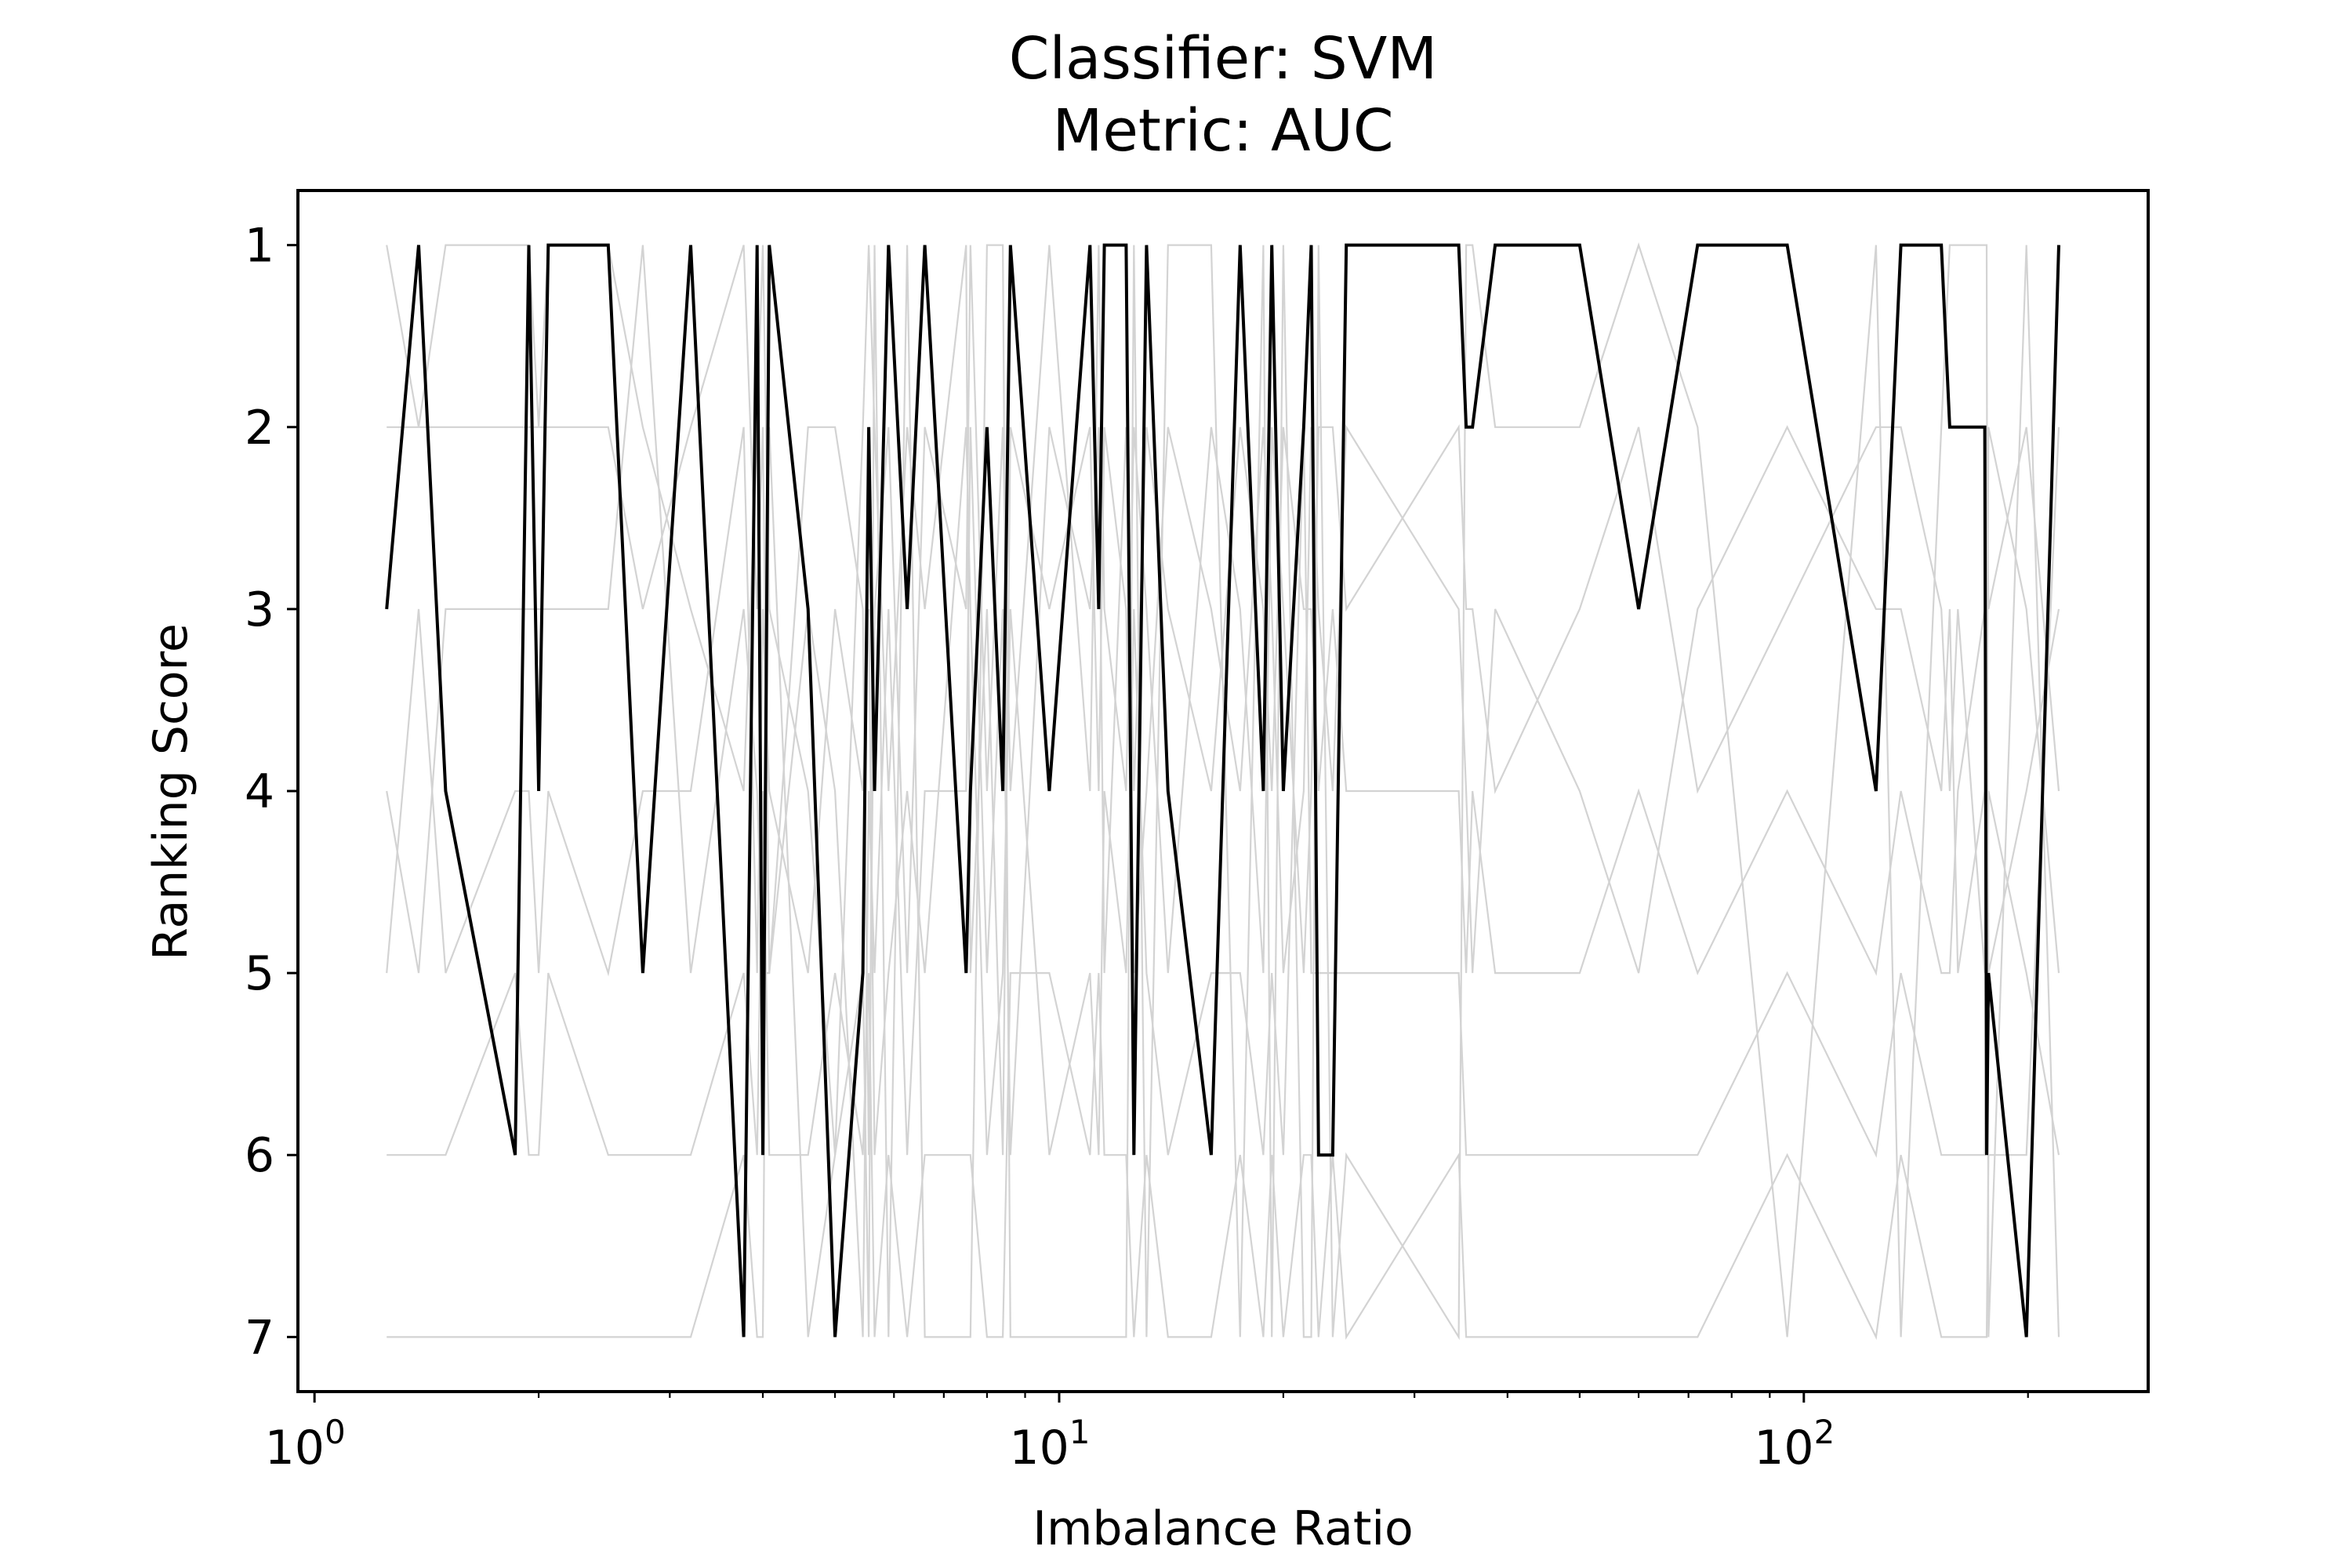 The height and width of the screenshot is (1568, 2352). What do you see at coordinates (1223, 131) in the screenshot?
I see `chart-subtitle: Metric: AUC` at bounding box center [1223, 131].